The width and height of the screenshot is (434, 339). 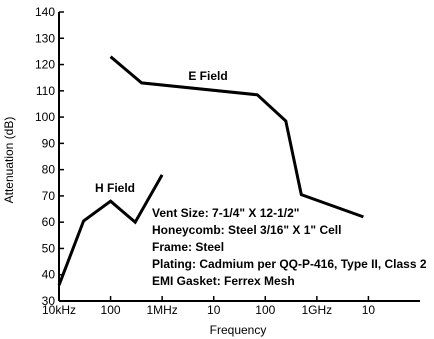 I want to click on y-tick-label: 100, so click(x=45, y=117).